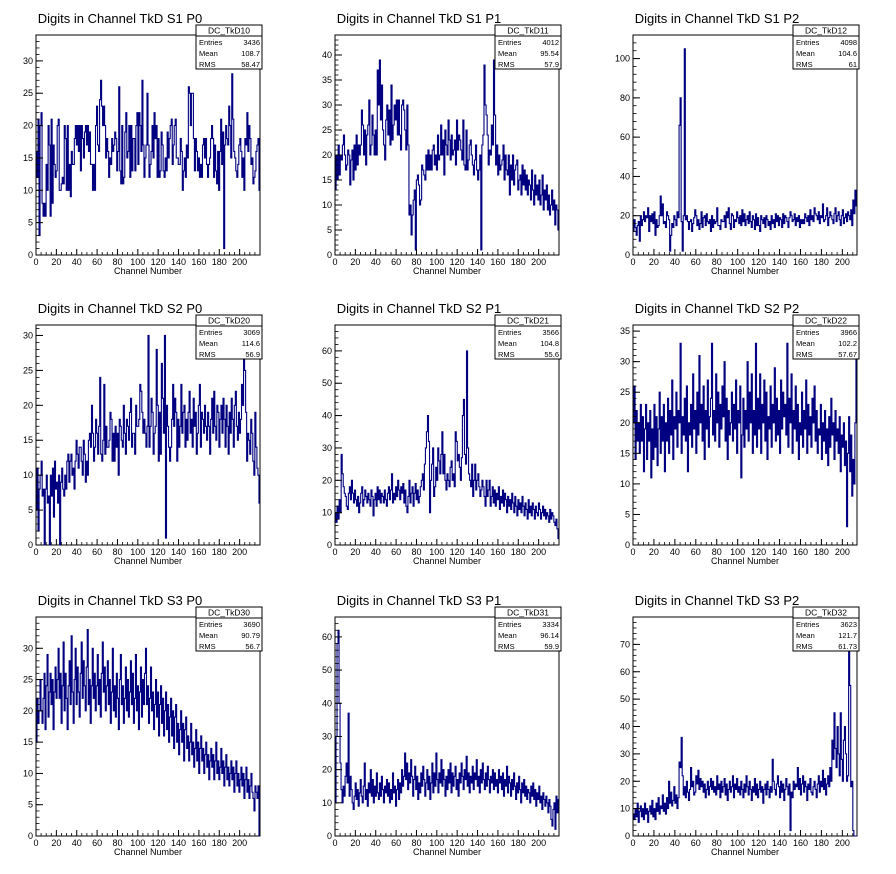 The height and width of the screenshot is (874, 896). What do you see at coordinates (251, 42) in the screenshot?
I see `stats-value: 3436` at bounding box center [251, 42].